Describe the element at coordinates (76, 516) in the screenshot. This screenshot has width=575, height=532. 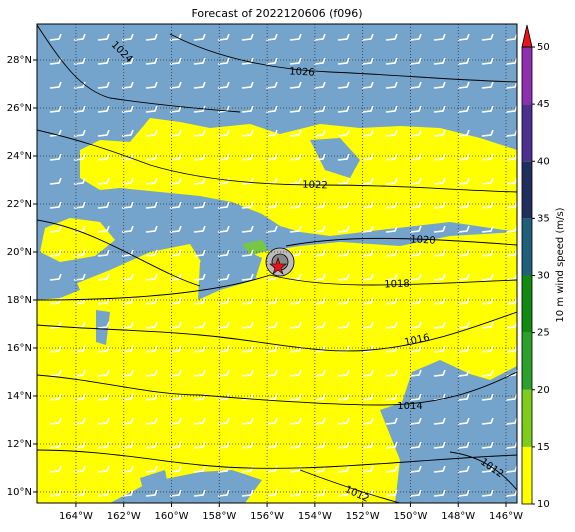
I see `x-tick-label: 164°W` at that location.